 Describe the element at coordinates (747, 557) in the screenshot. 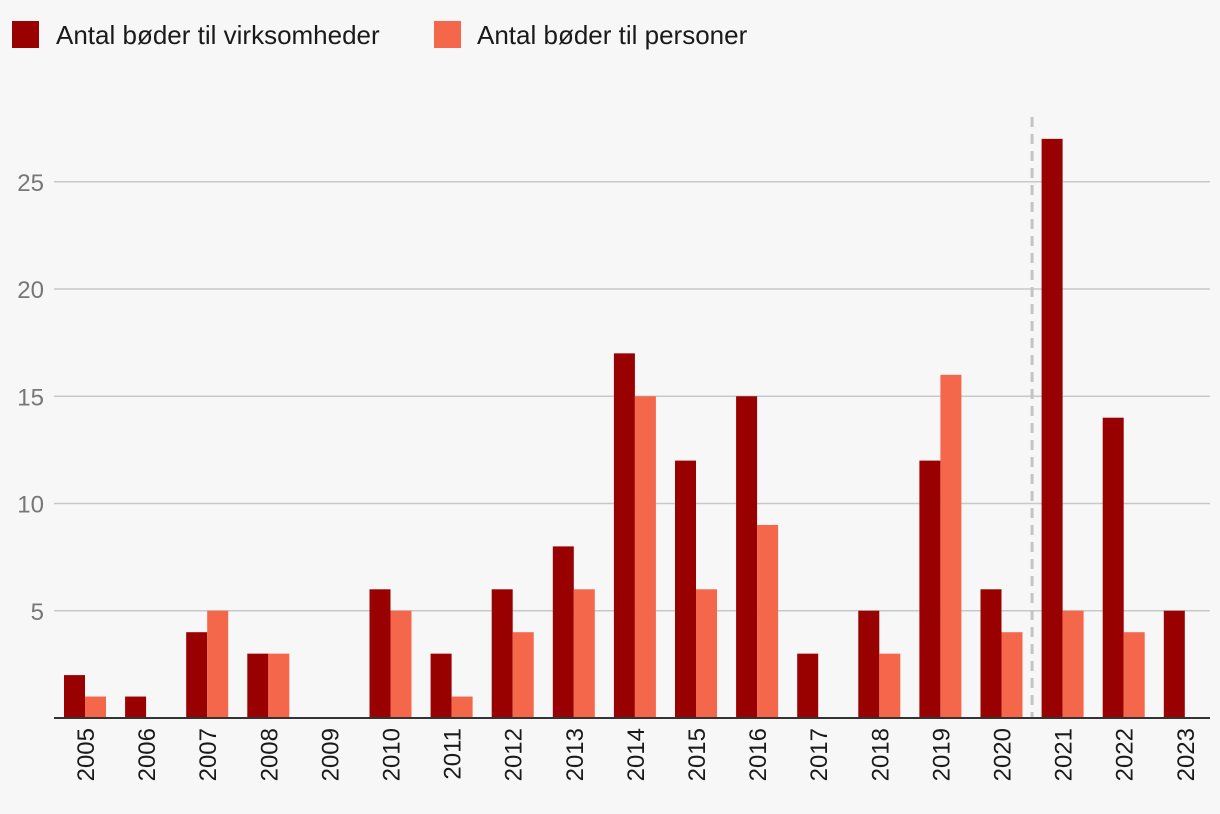

I see `bar-virksomheder-2016` at that location.